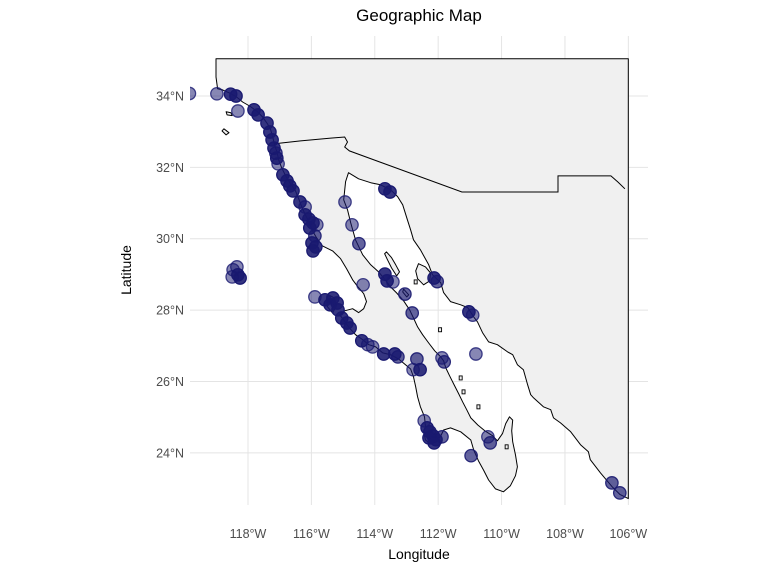 Image resolution: width=768 pixels, height=576 pixels. Describe the element at coordinates (170, 382) in the screenshot. I see `y-tick-label: 26°N` at that location.